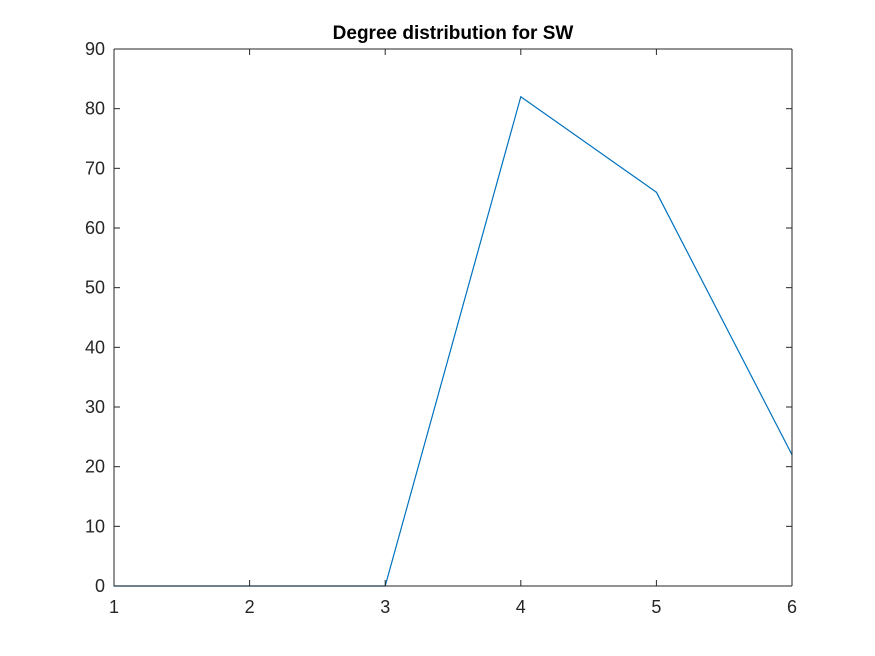 The height and width of the screenshot is (656, 875). What do you see at coordinates (95, 109) in the screenshot?
I see `y-tick-label: 80` at bounding box center [95, 109].